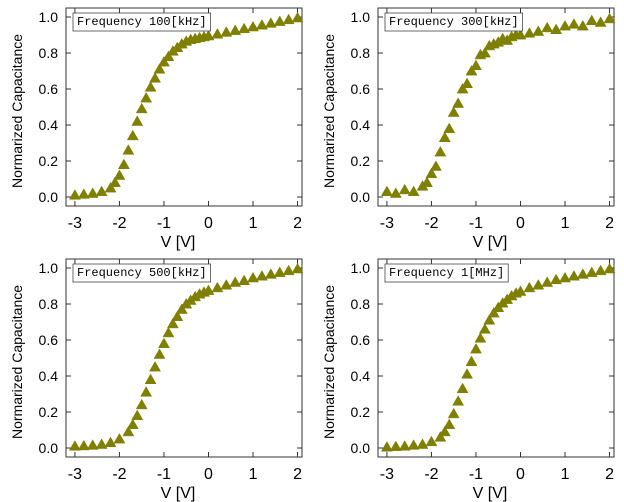 This screenshot has height=502, width=624. I want to click on x-axis-label: V [V], so click(178, 493).